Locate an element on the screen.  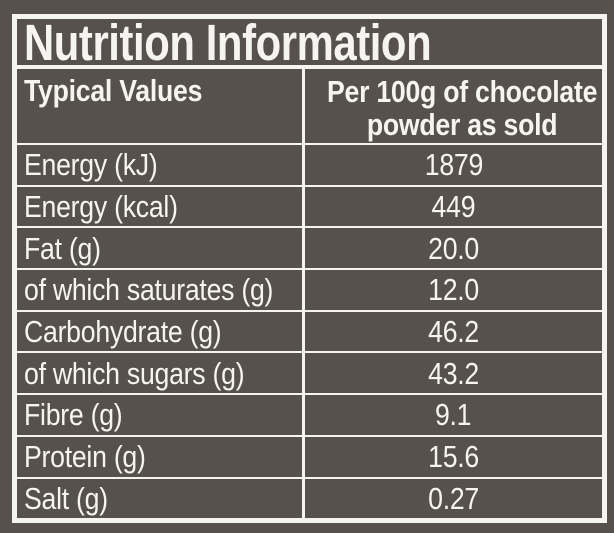
table-row-saturates: of which saturates (g) 12.0 is located at coordinates (309, 289).